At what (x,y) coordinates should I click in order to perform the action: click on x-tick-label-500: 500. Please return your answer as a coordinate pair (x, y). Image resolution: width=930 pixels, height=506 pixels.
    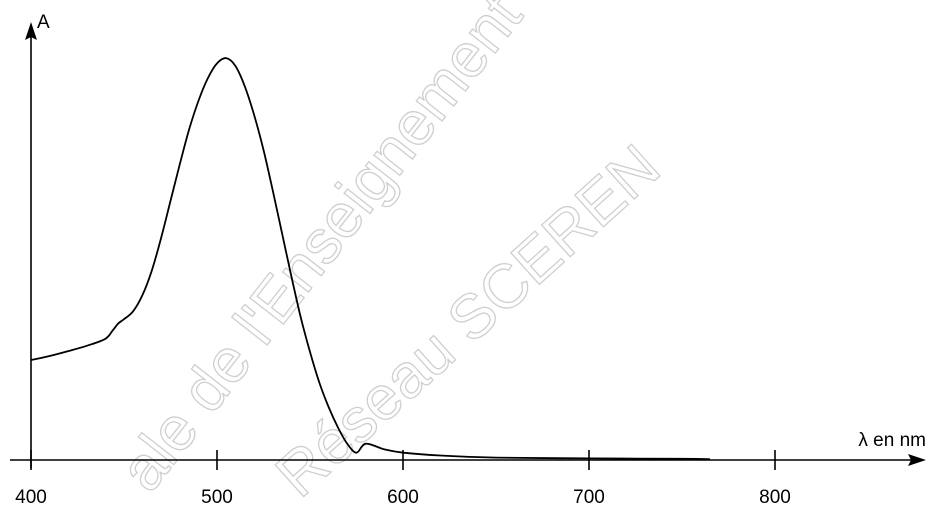
    Looking at the image, I should click on (217, 496).